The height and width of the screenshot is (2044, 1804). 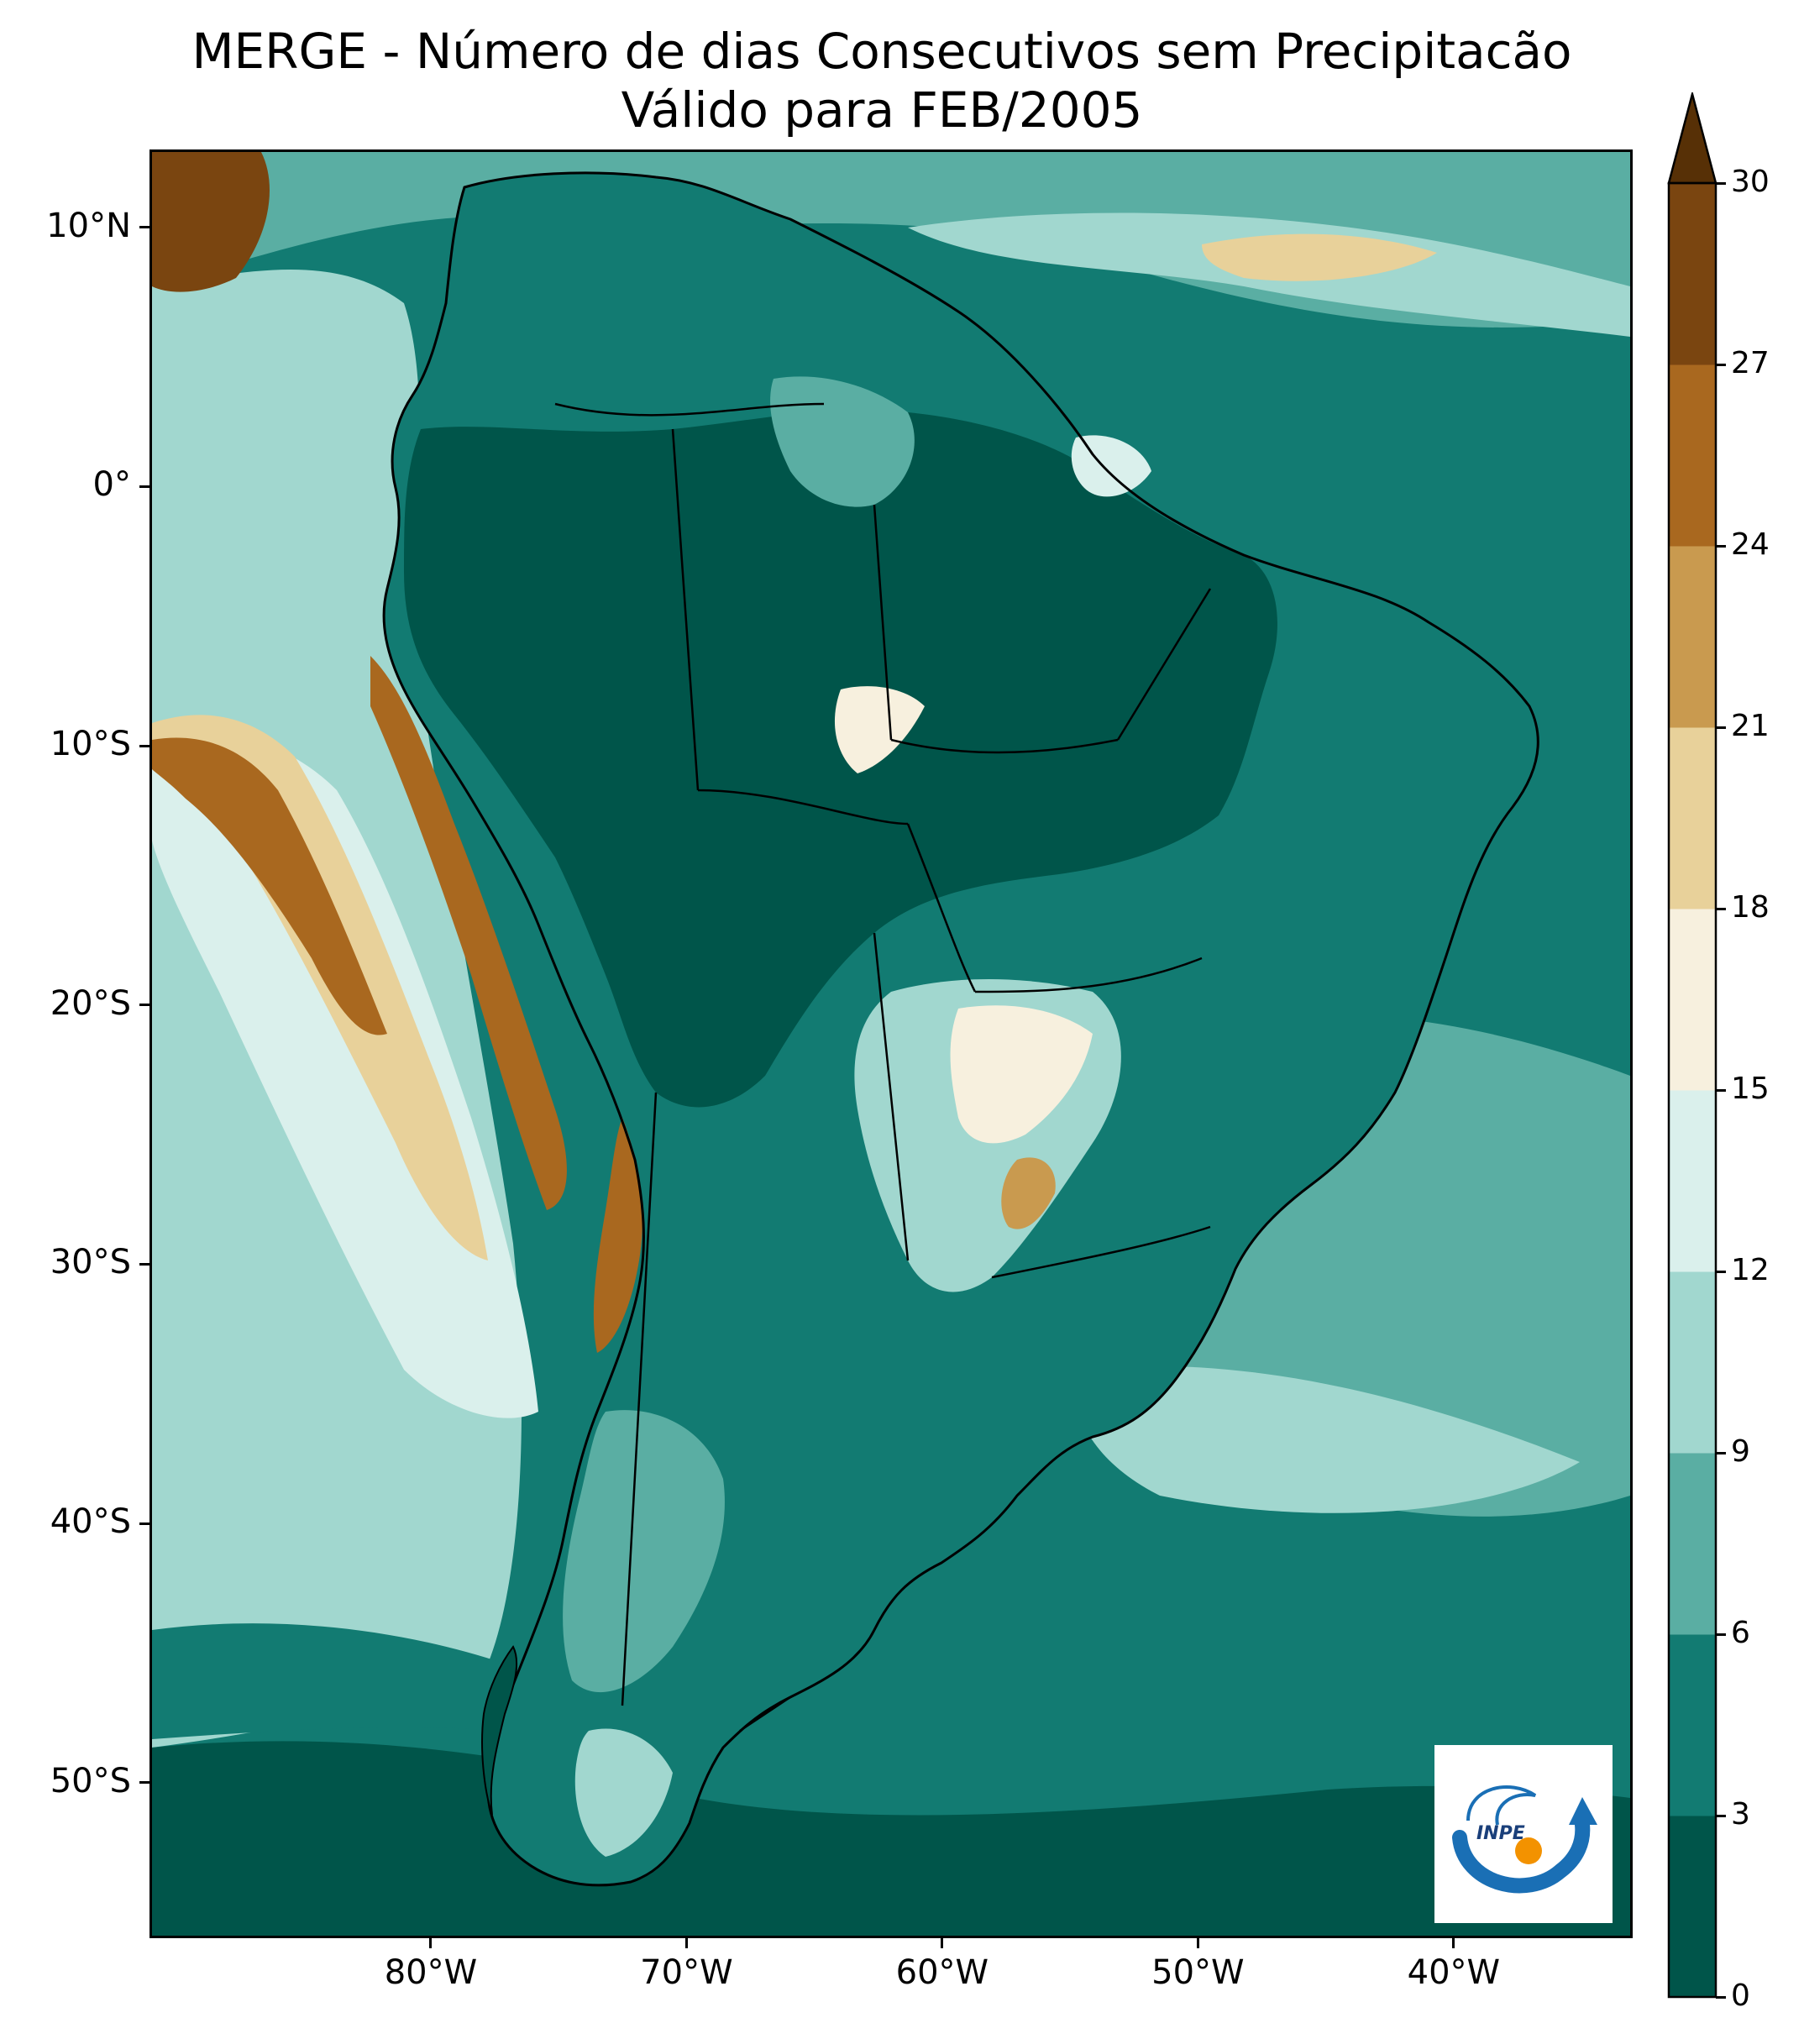 I want to click on guiana-region, so click(x=842, y=441).